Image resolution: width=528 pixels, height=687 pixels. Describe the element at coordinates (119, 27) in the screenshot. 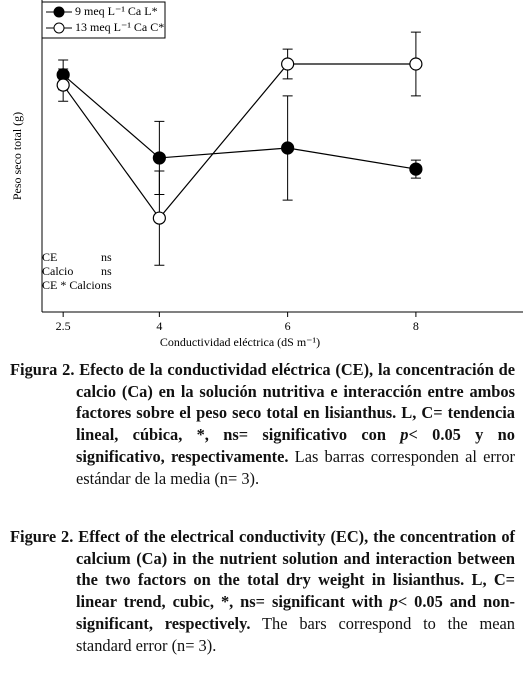

I see `legend-label: 13 meq L⁻¹ Ca C*` at that location.